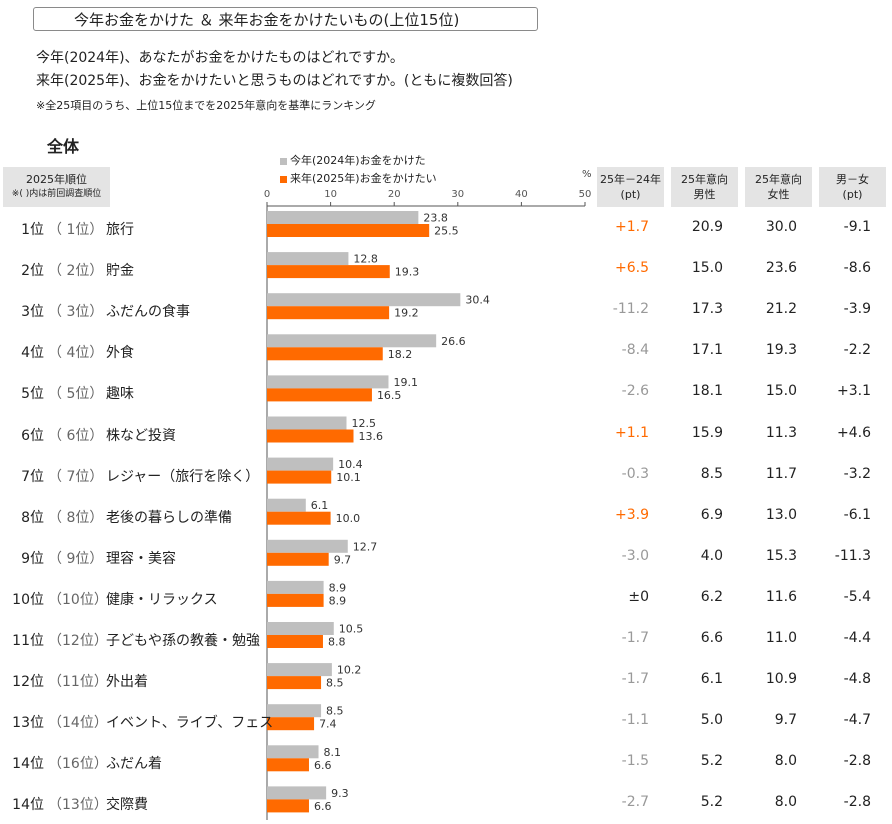  Describe the element at coordinates (857, 473) in the screenshot. I see `male-female-diff-value: -3.2` at that location.